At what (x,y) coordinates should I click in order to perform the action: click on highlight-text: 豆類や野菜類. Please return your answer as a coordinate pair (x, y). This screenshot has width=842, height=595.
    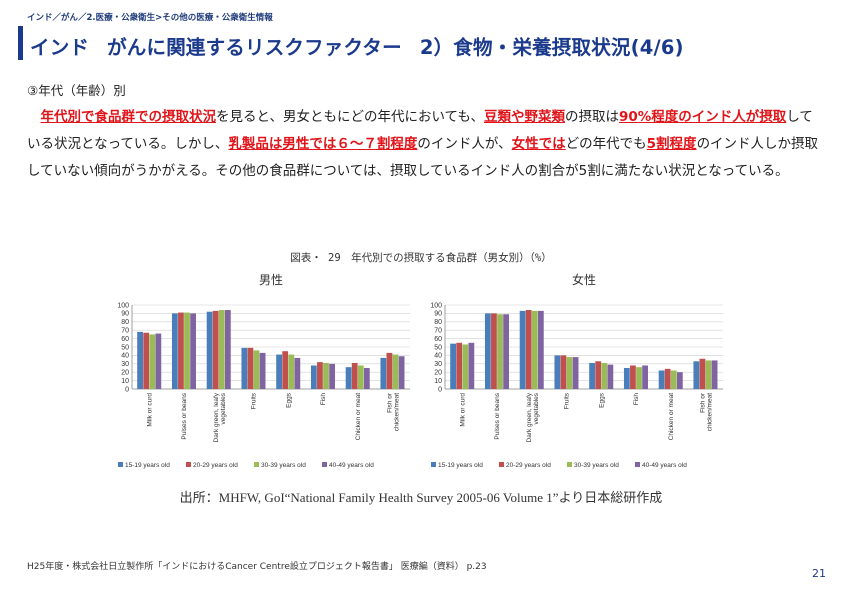
    Looking at the image, I should click on (524, 117).